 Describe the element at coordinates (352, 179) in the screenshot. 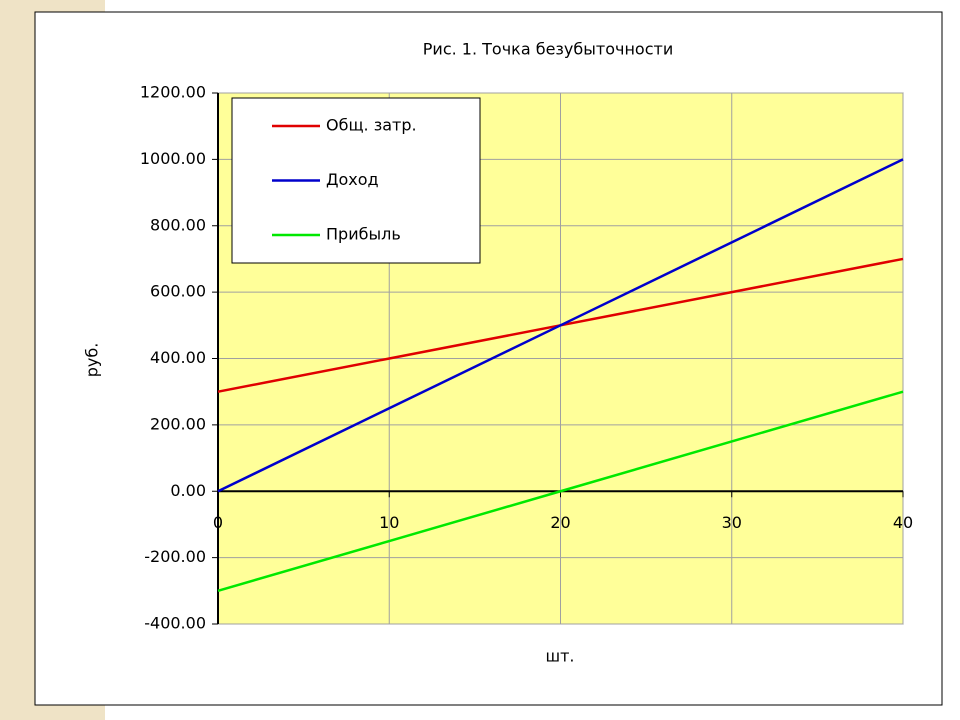

I see `legend-label: Доход` at that location.